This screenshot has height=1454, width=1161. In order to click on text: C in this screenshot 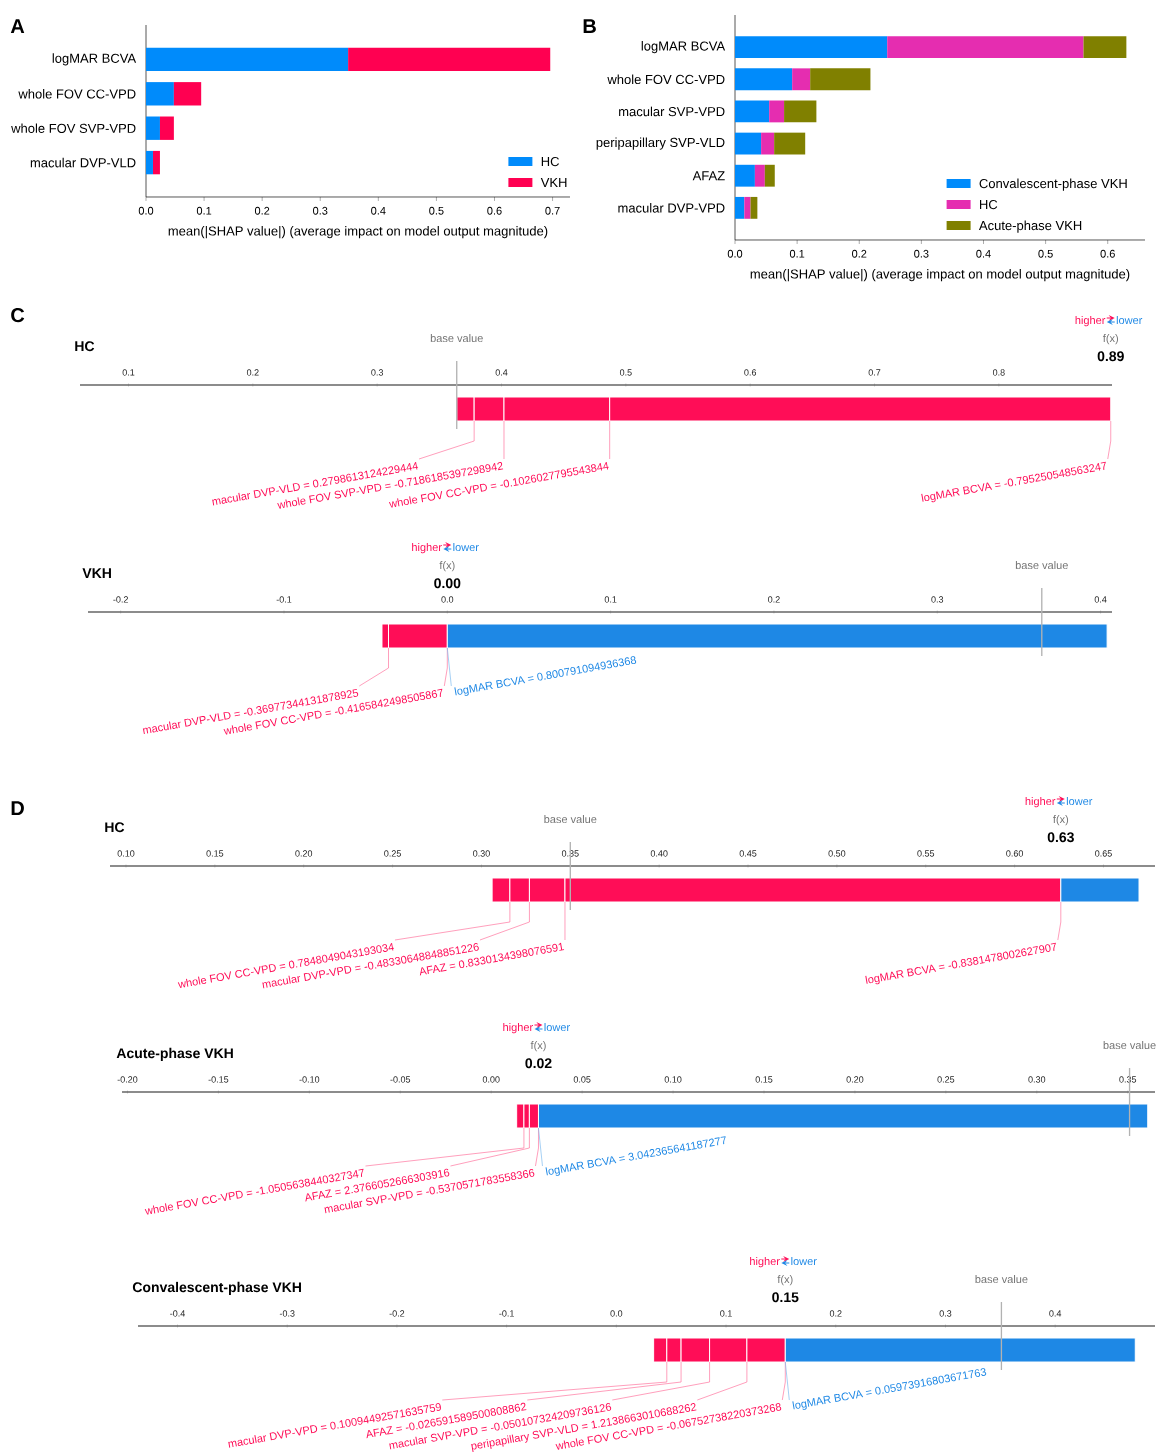, I will do `click(18, 315)`.